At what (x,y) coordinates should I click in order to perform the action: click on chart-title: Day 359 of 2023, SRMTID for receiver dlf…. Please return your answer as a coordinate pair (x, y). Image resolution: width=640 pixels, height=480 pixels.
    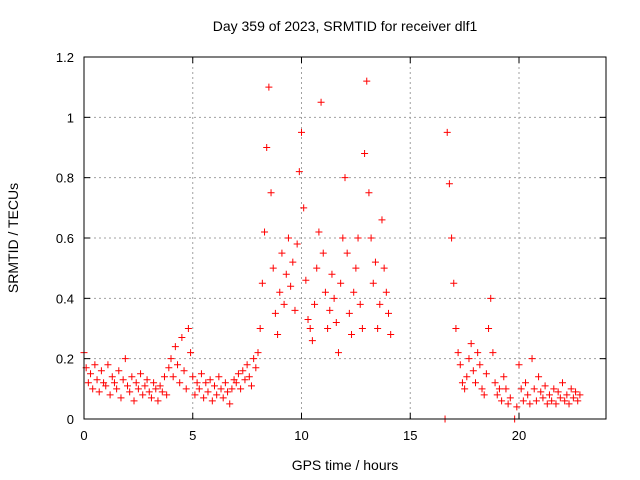
    Looking at the image, I should click on (345, 26).